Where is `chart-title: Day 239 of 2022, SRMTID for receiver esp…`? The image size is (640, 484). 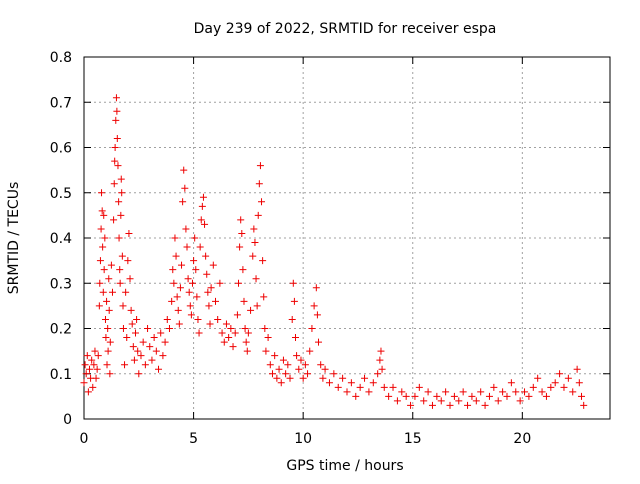
chart-title: Day 239 of 2022, SRMTID for receiver esp… is located at coordinates (345, 29).